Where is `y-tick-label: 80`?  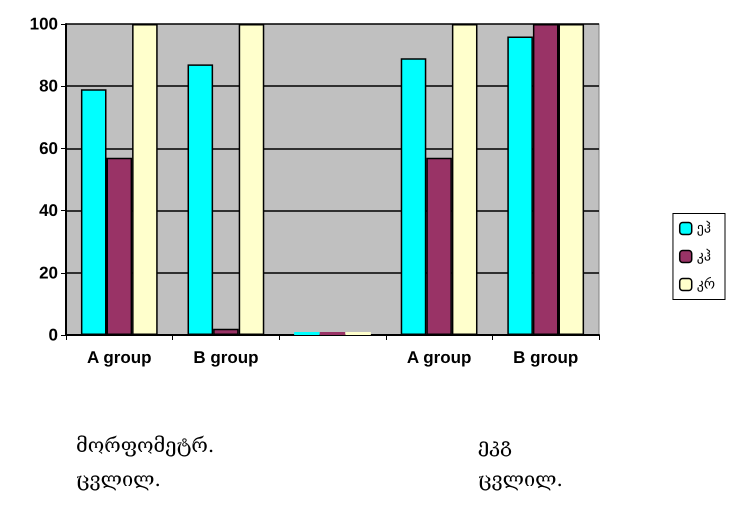
y-tick-label: 80 is located at coordinates (48, 86).